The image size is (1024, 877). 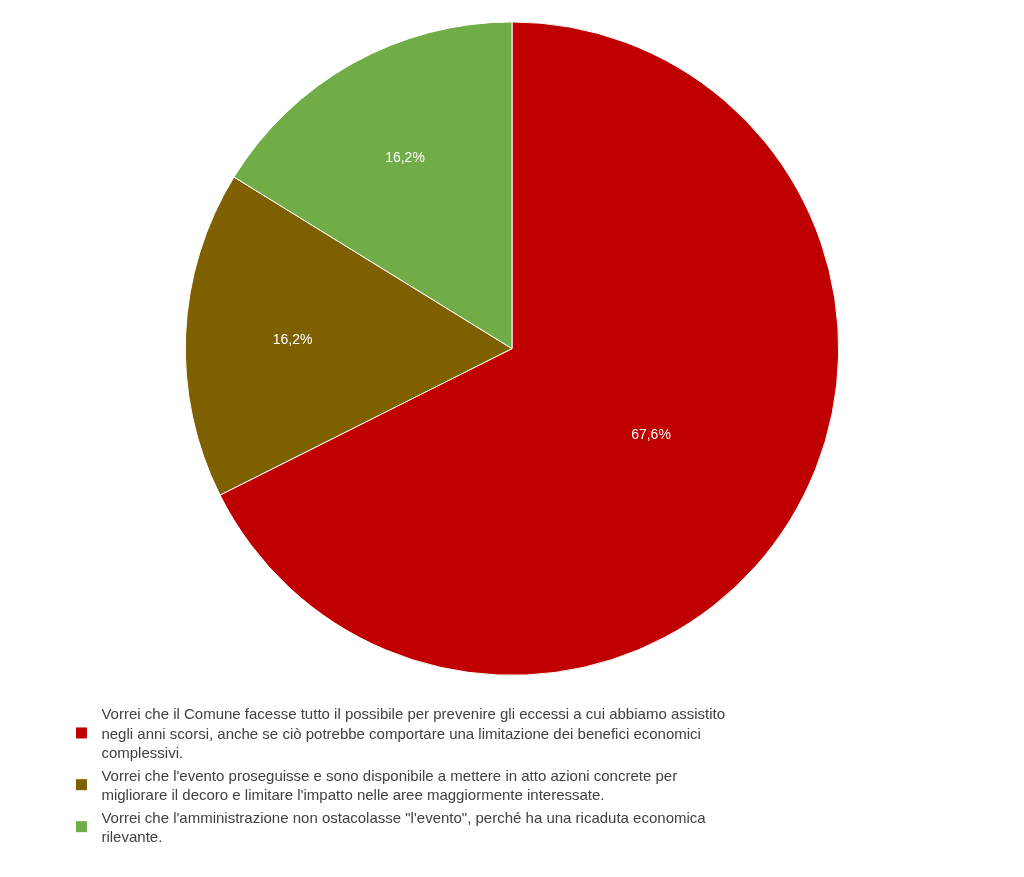 I want to click on legend-label: Vorrei che l'evento proseguisse e sono disponibile a mettere in atto azioni concrete per migliorare il decoro e limitare l'impatto nelle aree maggiormente interessate., so click(x=389, y=785).